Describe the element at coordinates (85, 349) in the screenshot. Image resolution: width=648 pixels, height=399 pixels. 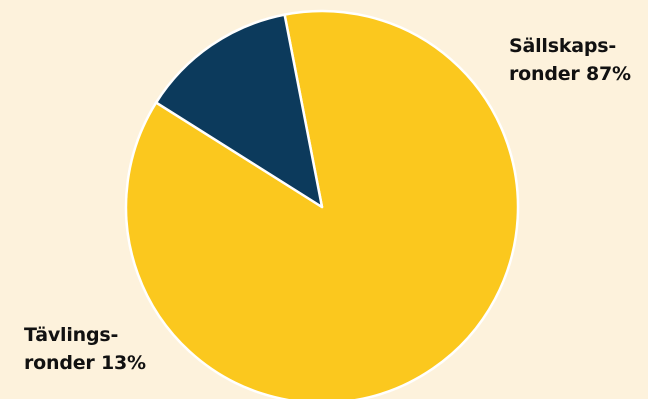
I see `slice-label-tavlingsronder: Tävlings- ronder 13%` at that location.